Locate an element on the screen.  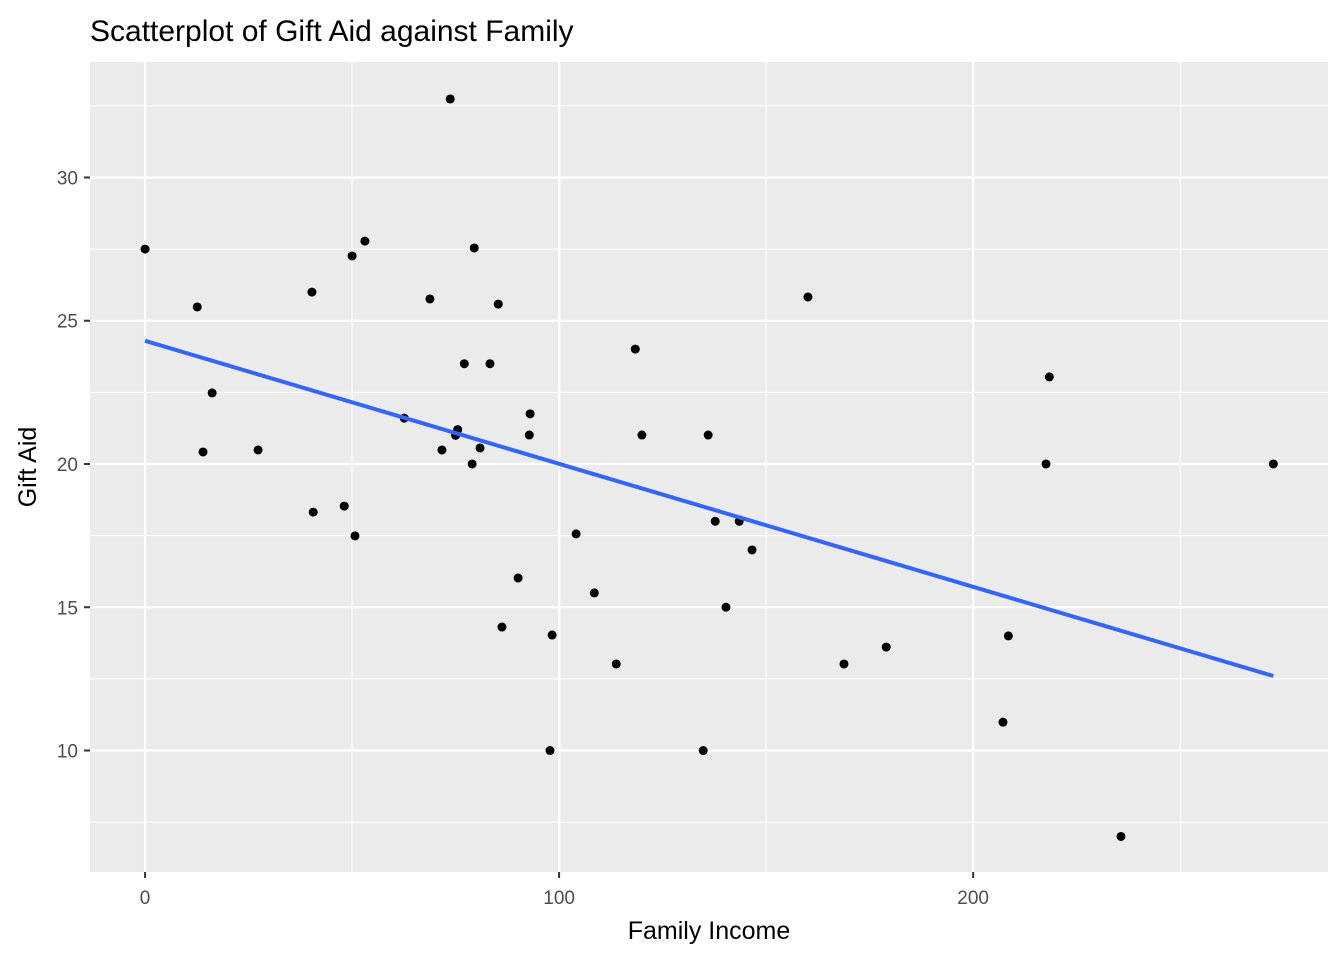
x-axis-label: Family Income is located at coordinates (709, 931).